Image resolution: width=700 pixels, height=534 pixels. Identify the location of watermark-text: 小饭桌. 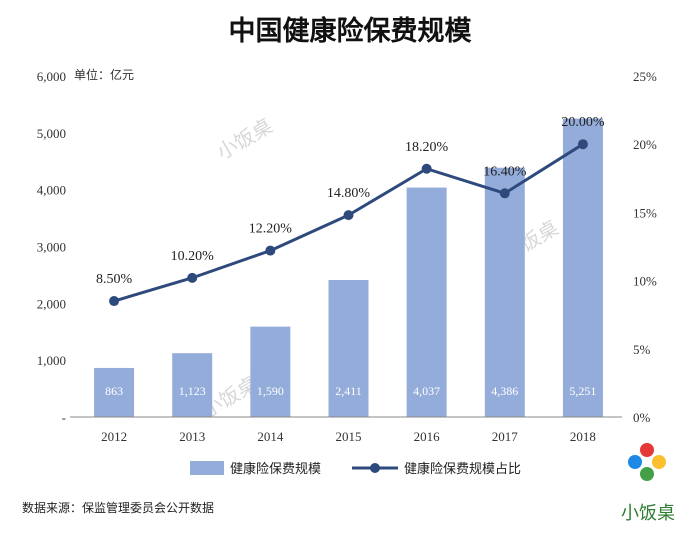
(245, 139).